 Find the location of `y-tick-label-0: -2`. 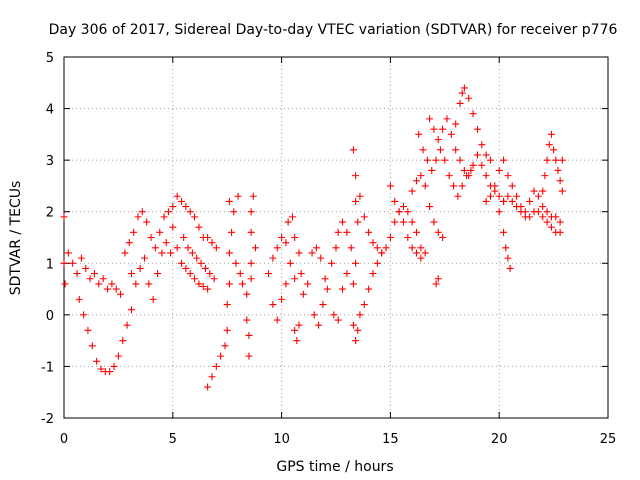

y-tick-label-0: -2 is located at coordinates (47, 419).